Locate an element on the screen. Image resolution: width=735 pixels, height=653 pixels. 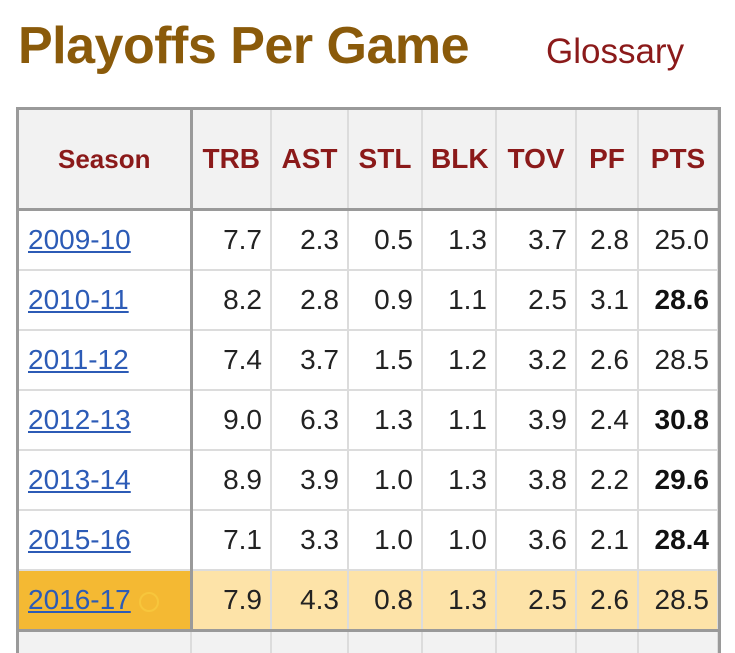
table-row: 2011-12 7.4 3.7 1.5 1.2 3.2 2.6 28.5 is located at coordinates (368, 360).